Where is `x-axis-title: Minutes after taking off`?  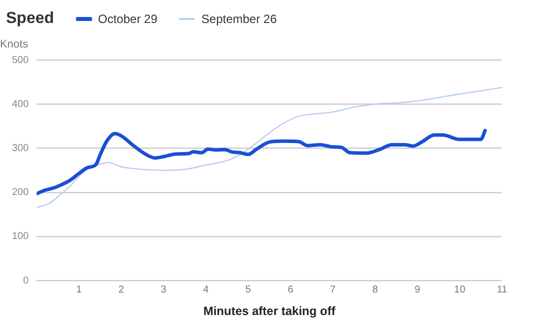 x-axis-title: Minutes after taking off is located at coordinates (269, 311).